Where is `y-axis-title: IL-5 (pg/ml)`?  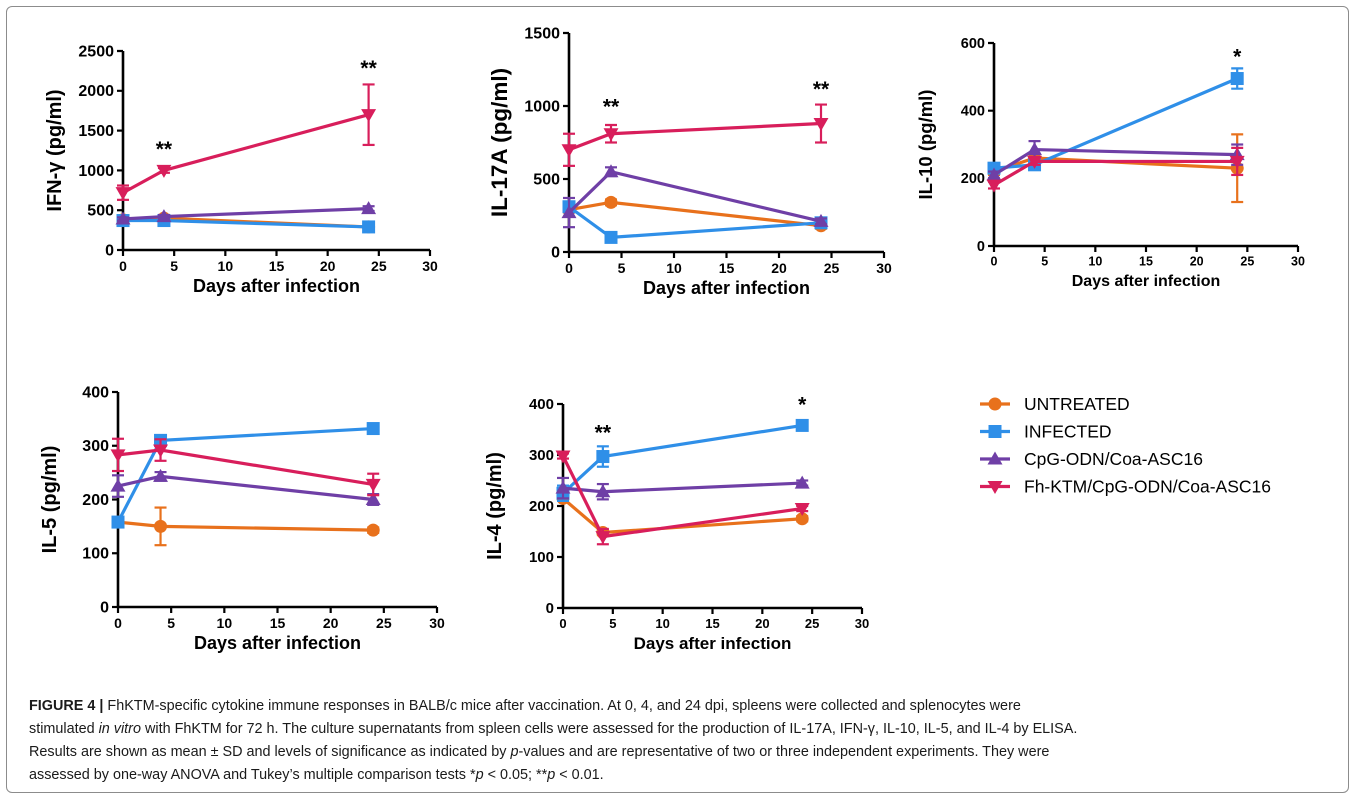
y-axis-title: IL-5 (pg/ml) is located at coordinates (50, 500).